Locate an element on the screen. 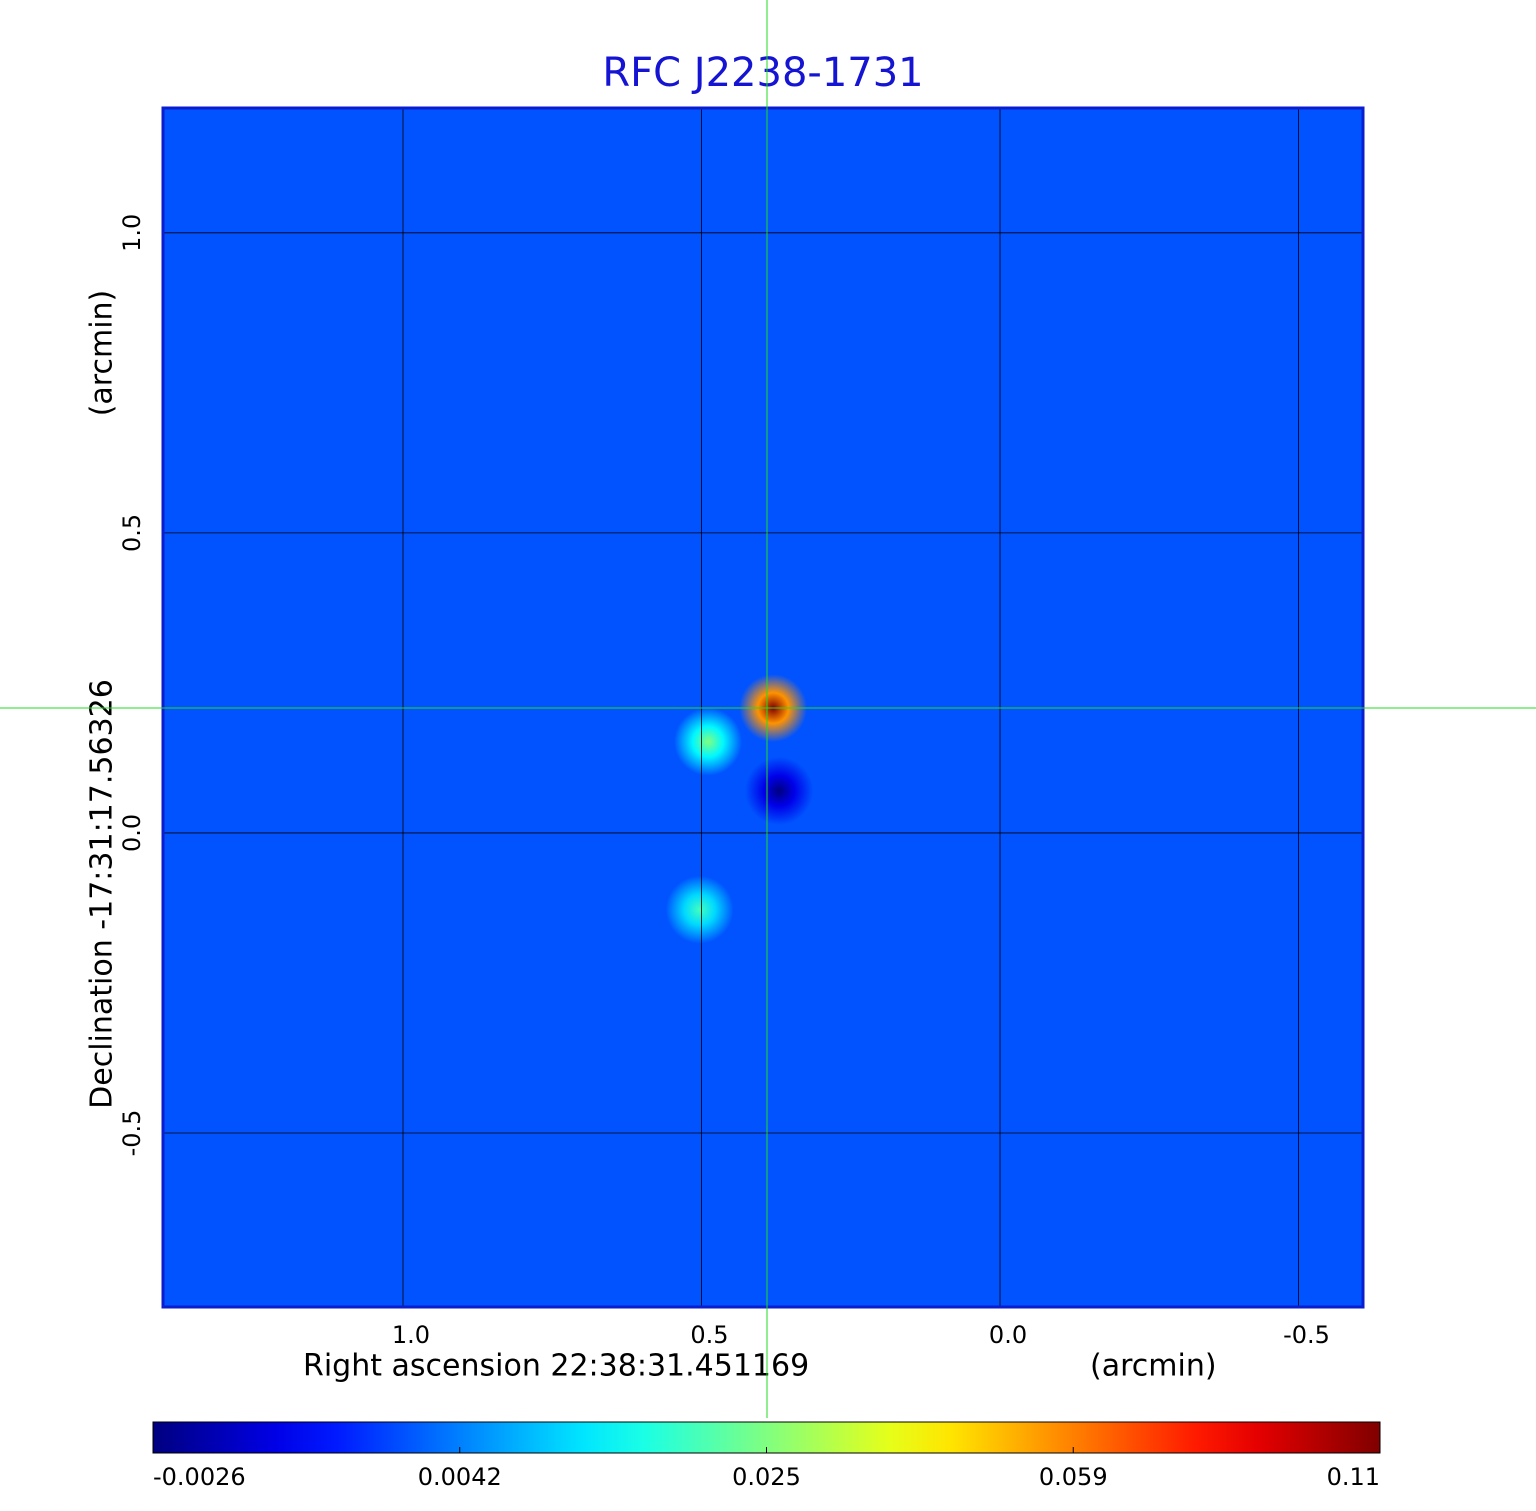  colorbar-tick-label: 0.025 is located at coordinates (766, 1477).